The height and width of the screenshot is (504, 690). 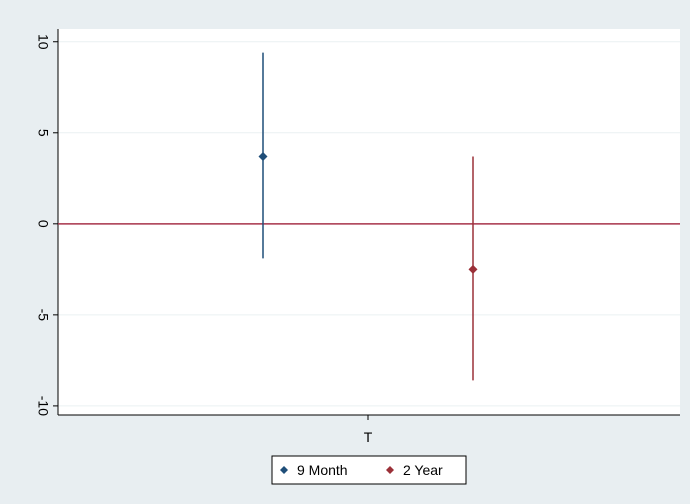 I want to click on legend-label: 9 Month, so click(x=322, y=470).